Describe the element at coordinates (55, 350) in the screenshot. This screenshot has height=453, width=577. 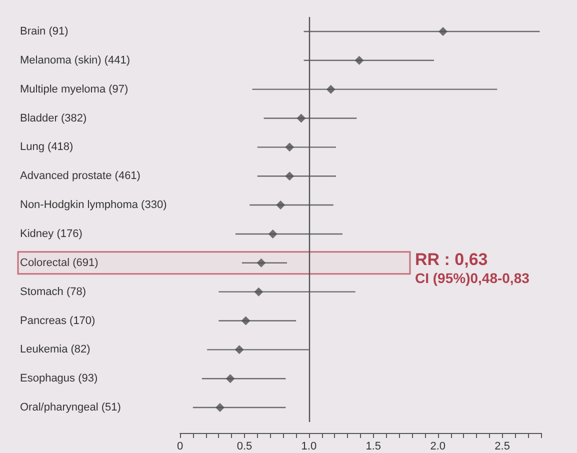
I see `y-tick-label: Leukemia (82)` at that location.